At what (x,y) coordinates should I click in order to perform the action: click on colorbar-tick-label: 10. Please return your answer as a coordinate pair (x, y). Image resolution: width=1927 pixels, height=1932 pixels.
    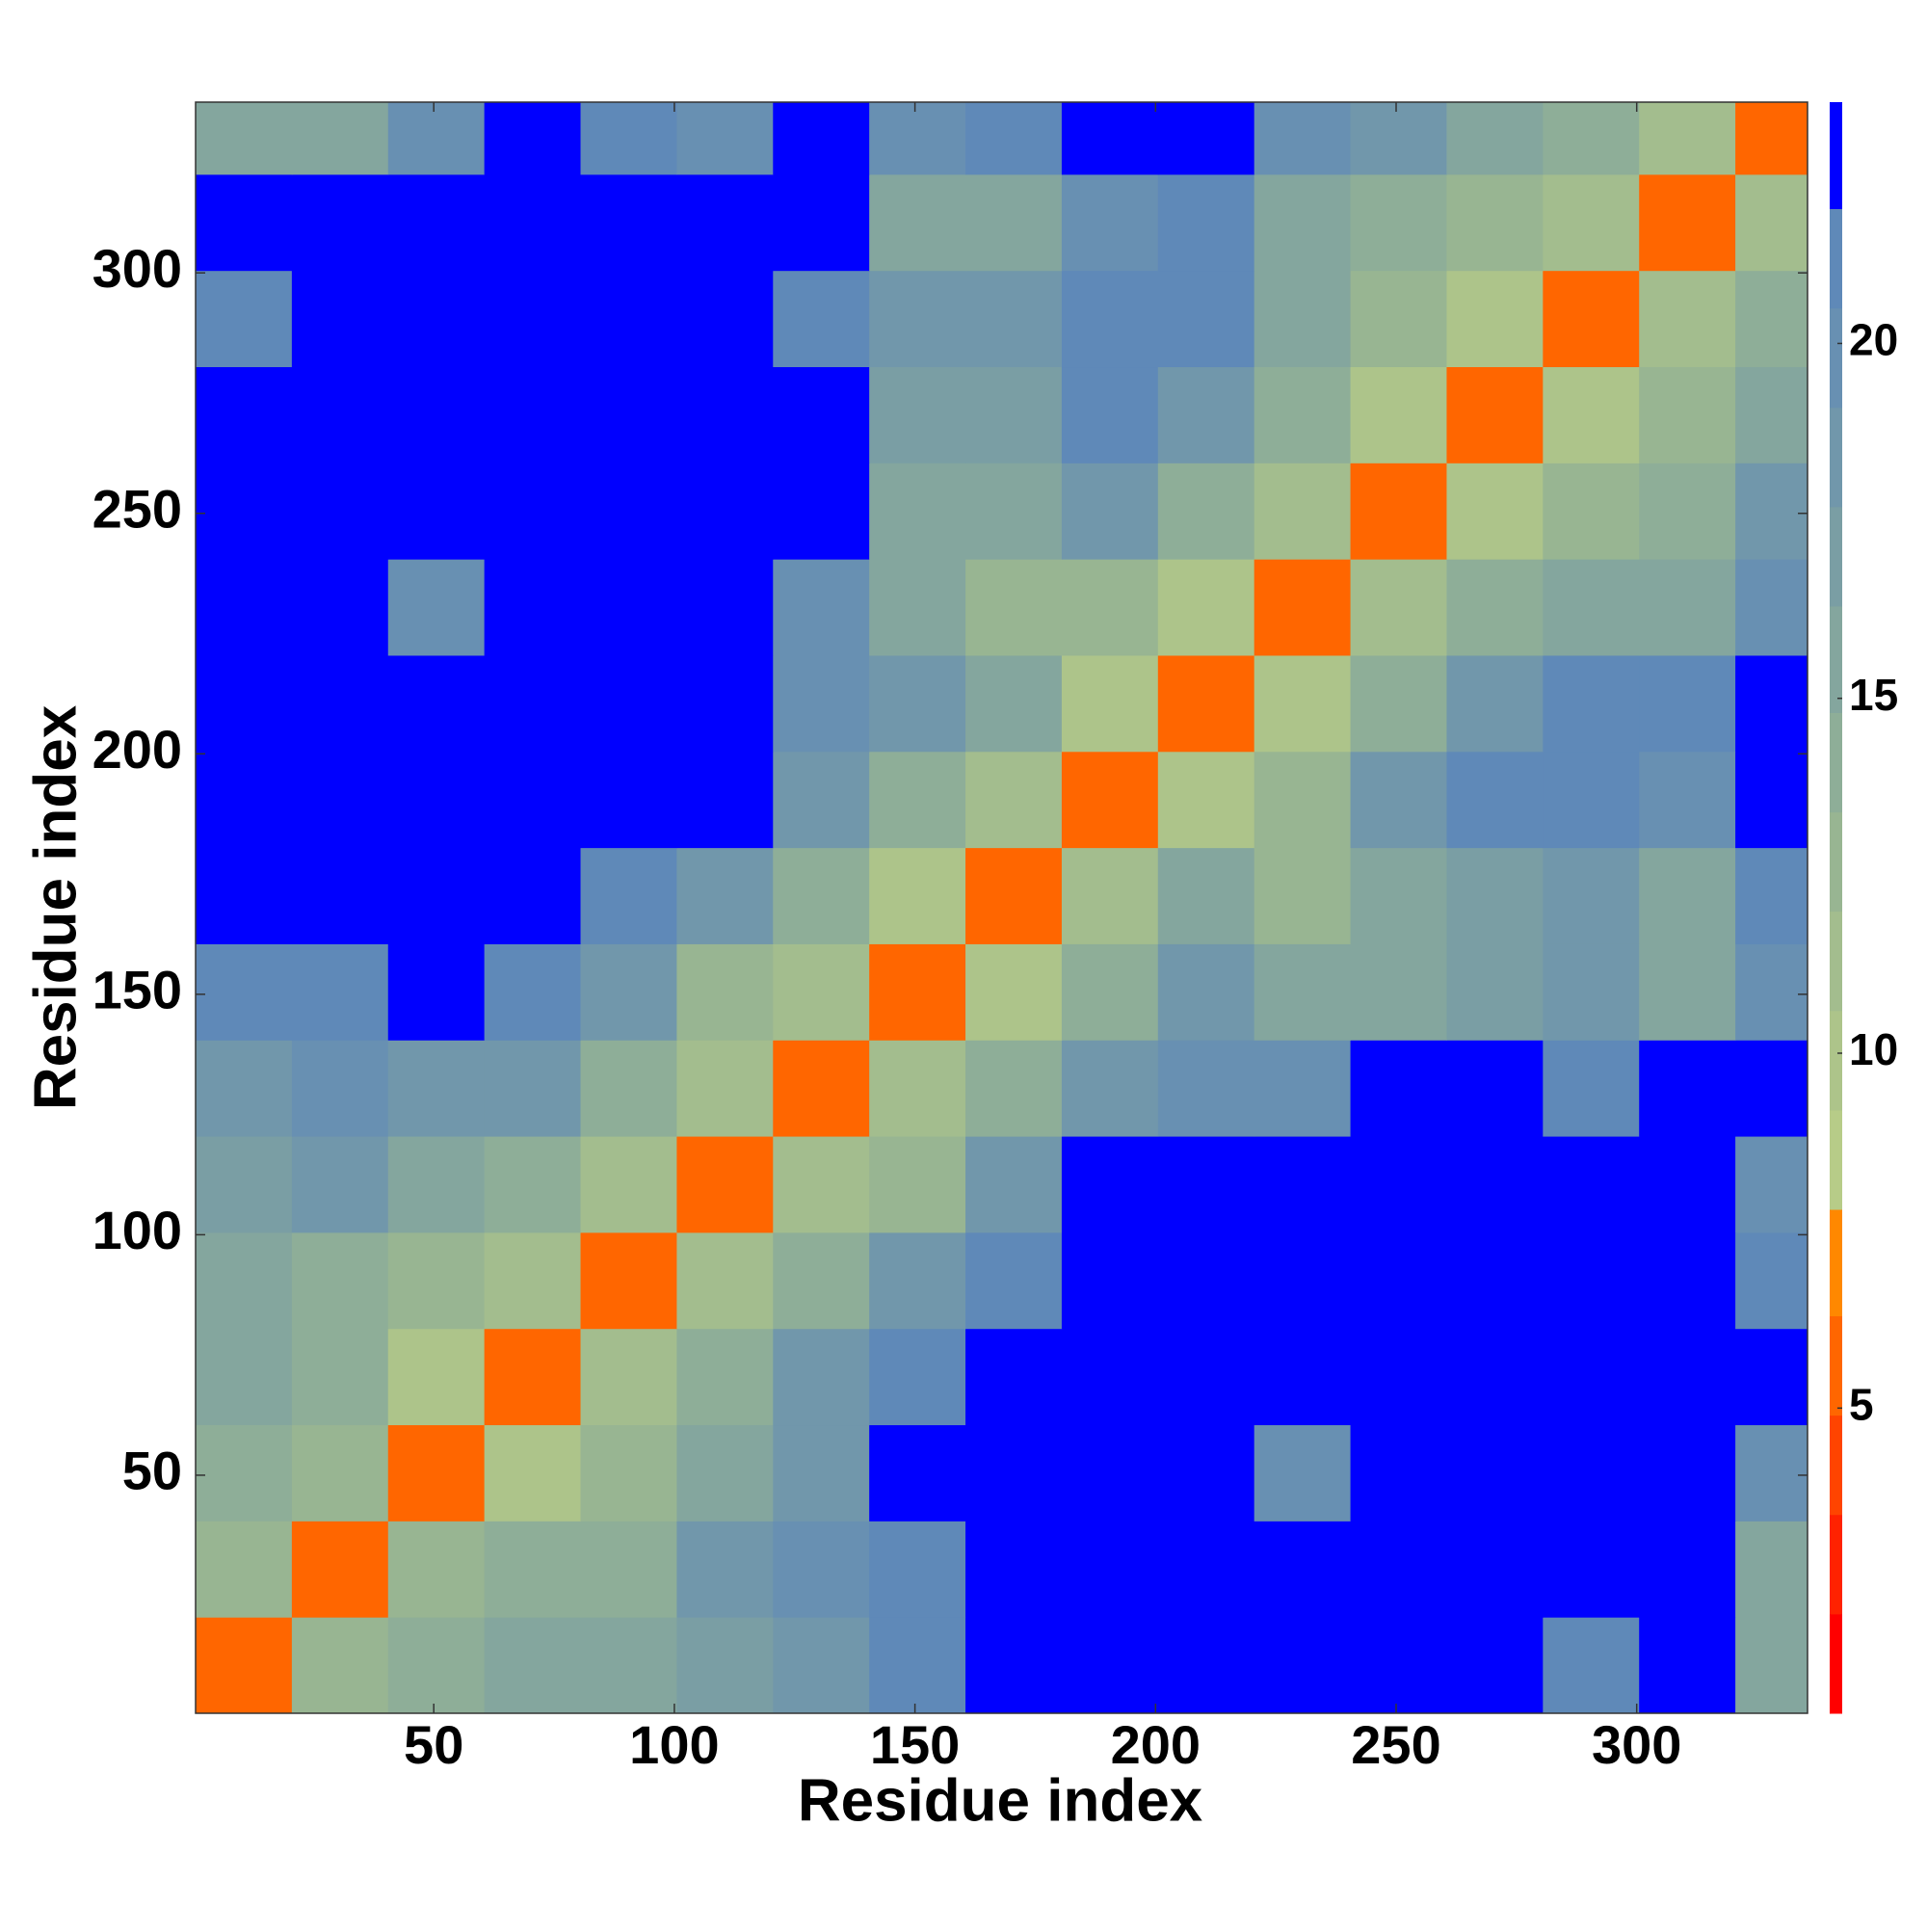
    Looking at the image, I should click on (1873, 1049).